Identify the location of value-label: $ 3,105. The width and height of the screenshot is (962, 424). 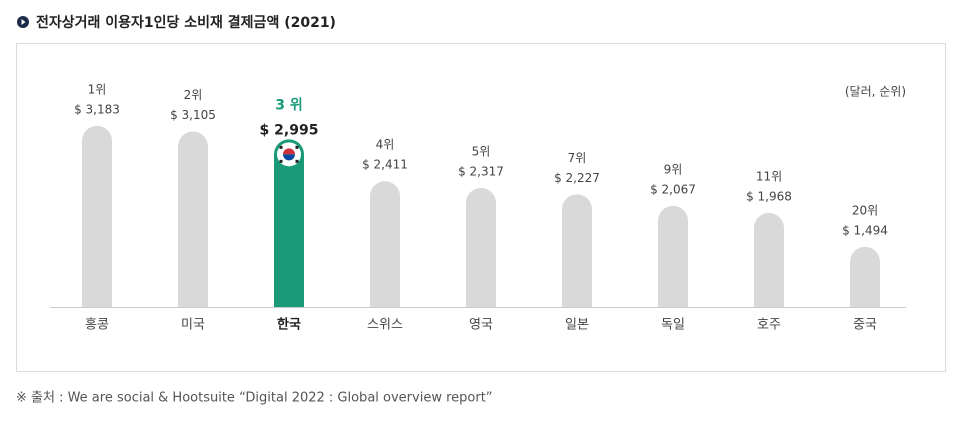
(193, 115).